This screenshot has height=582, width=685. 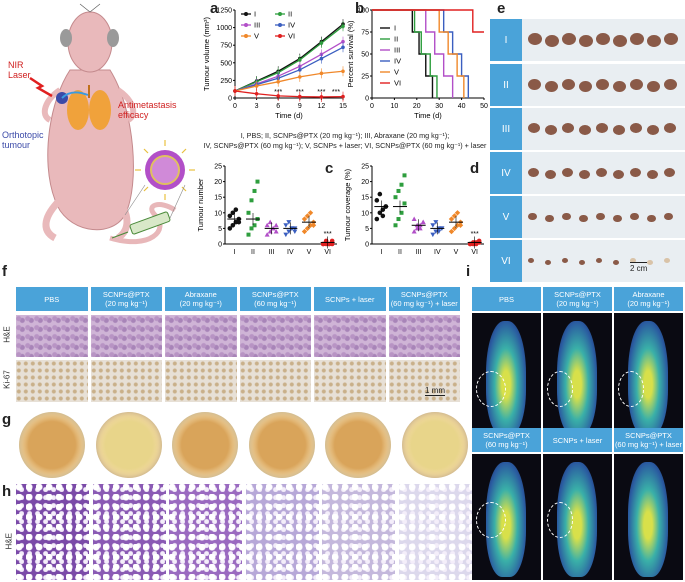 What do you see at coordinates (587, 40) in the screenshot?
I see `tumour-photo-row: I` at bounding box center [587, 40].